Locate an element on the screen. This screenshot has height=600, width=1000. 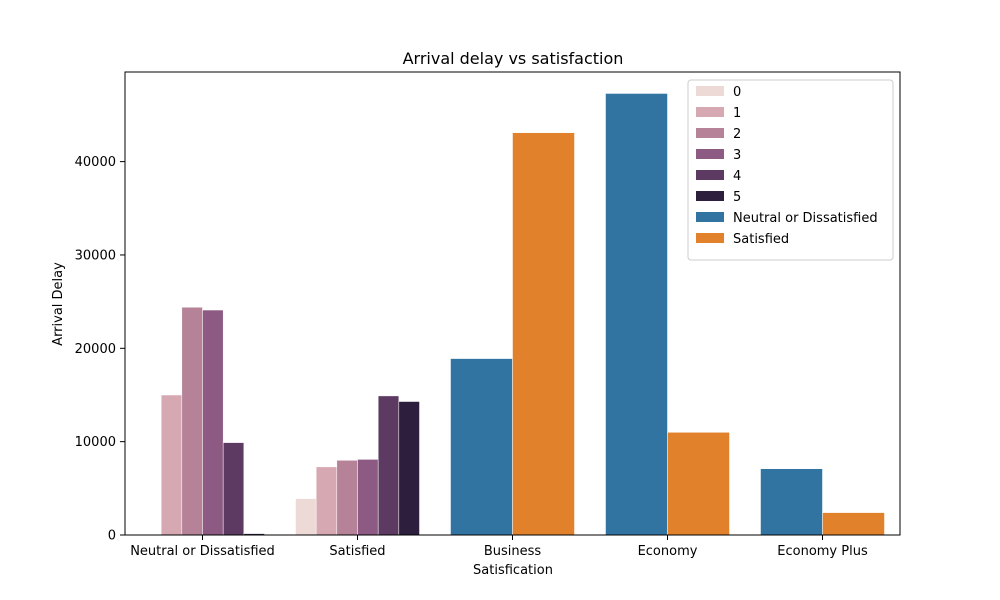
legend-label: Neutral or Dissatisfied is located at coordinates (805, 218).